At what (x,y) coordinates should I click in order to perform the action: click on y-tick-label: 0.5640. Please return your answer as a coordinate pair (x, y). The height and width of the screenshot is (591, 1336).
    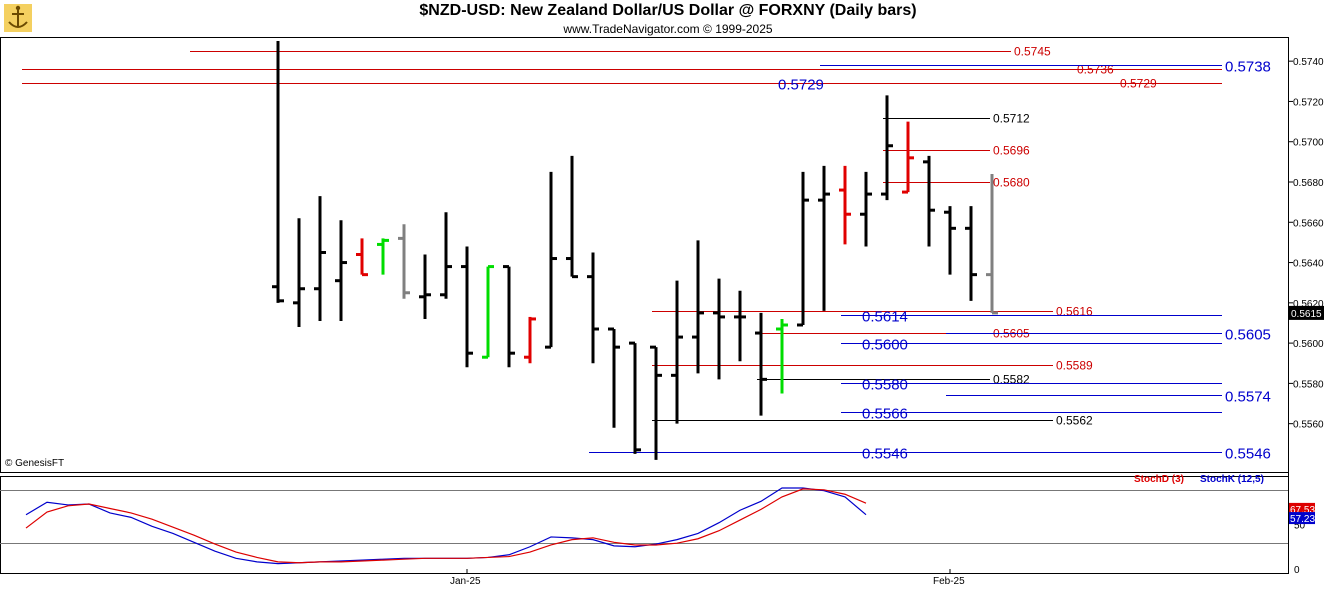
    Looking at the image, I should click on (1308, 264).